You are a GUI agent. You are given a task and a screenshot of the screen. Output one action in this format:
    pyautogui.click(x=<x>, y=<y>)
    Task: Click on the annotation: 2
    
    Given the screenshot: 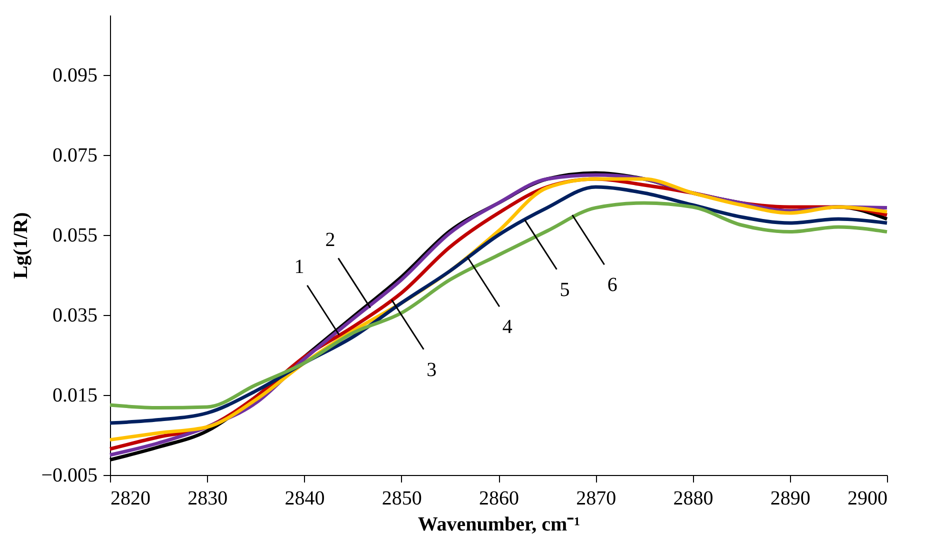 What is the action you would take?
    pyautogui.click(x=330, y=239)
    